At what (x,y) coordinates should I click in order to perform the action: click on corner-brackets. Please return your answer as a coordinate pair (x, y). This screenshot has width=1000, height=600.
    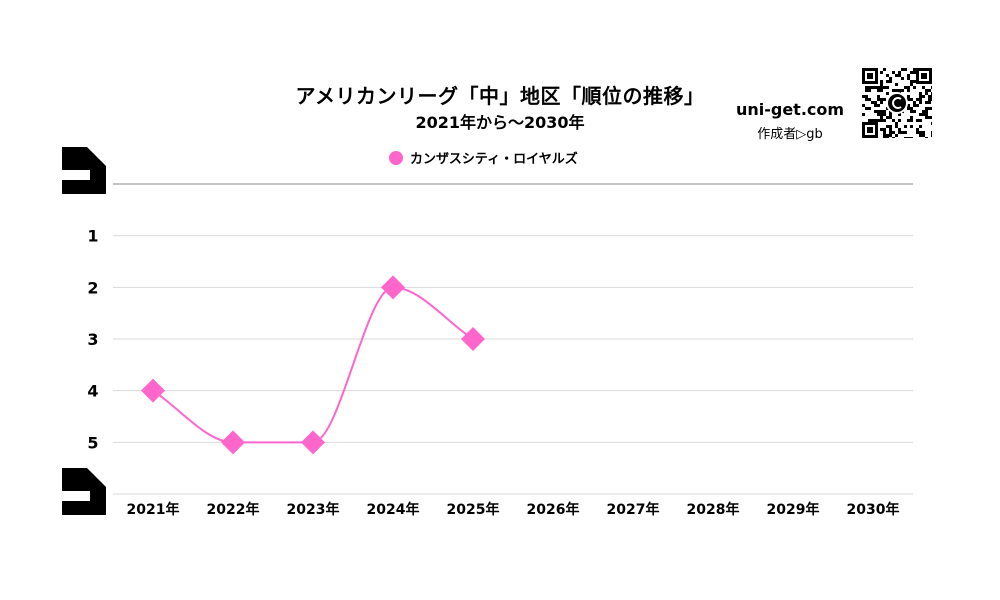
    Looking at the image, I should click on (84, 331).